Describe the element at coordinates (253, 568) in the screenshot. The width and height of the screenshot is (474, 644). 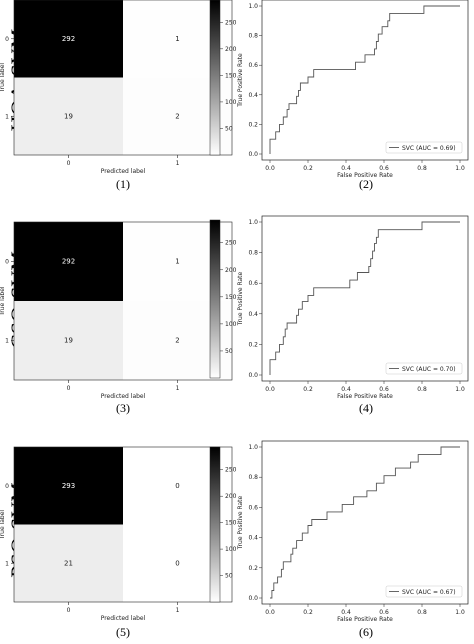
I see `roc-ytick-label: 0.2` at that location.